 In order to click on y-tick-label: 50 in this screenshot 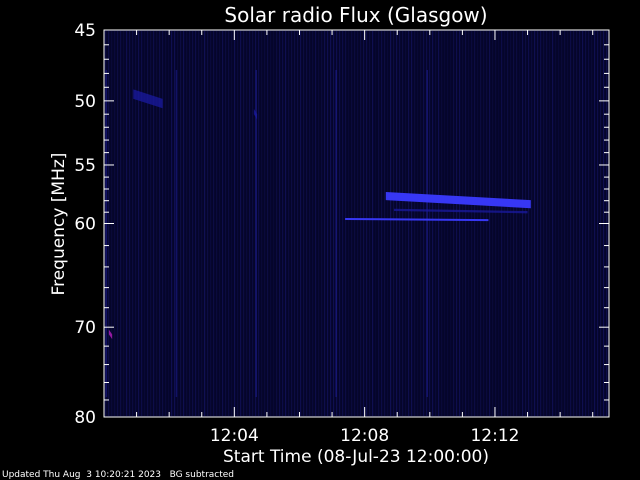, I will do `click(85, 102)`.